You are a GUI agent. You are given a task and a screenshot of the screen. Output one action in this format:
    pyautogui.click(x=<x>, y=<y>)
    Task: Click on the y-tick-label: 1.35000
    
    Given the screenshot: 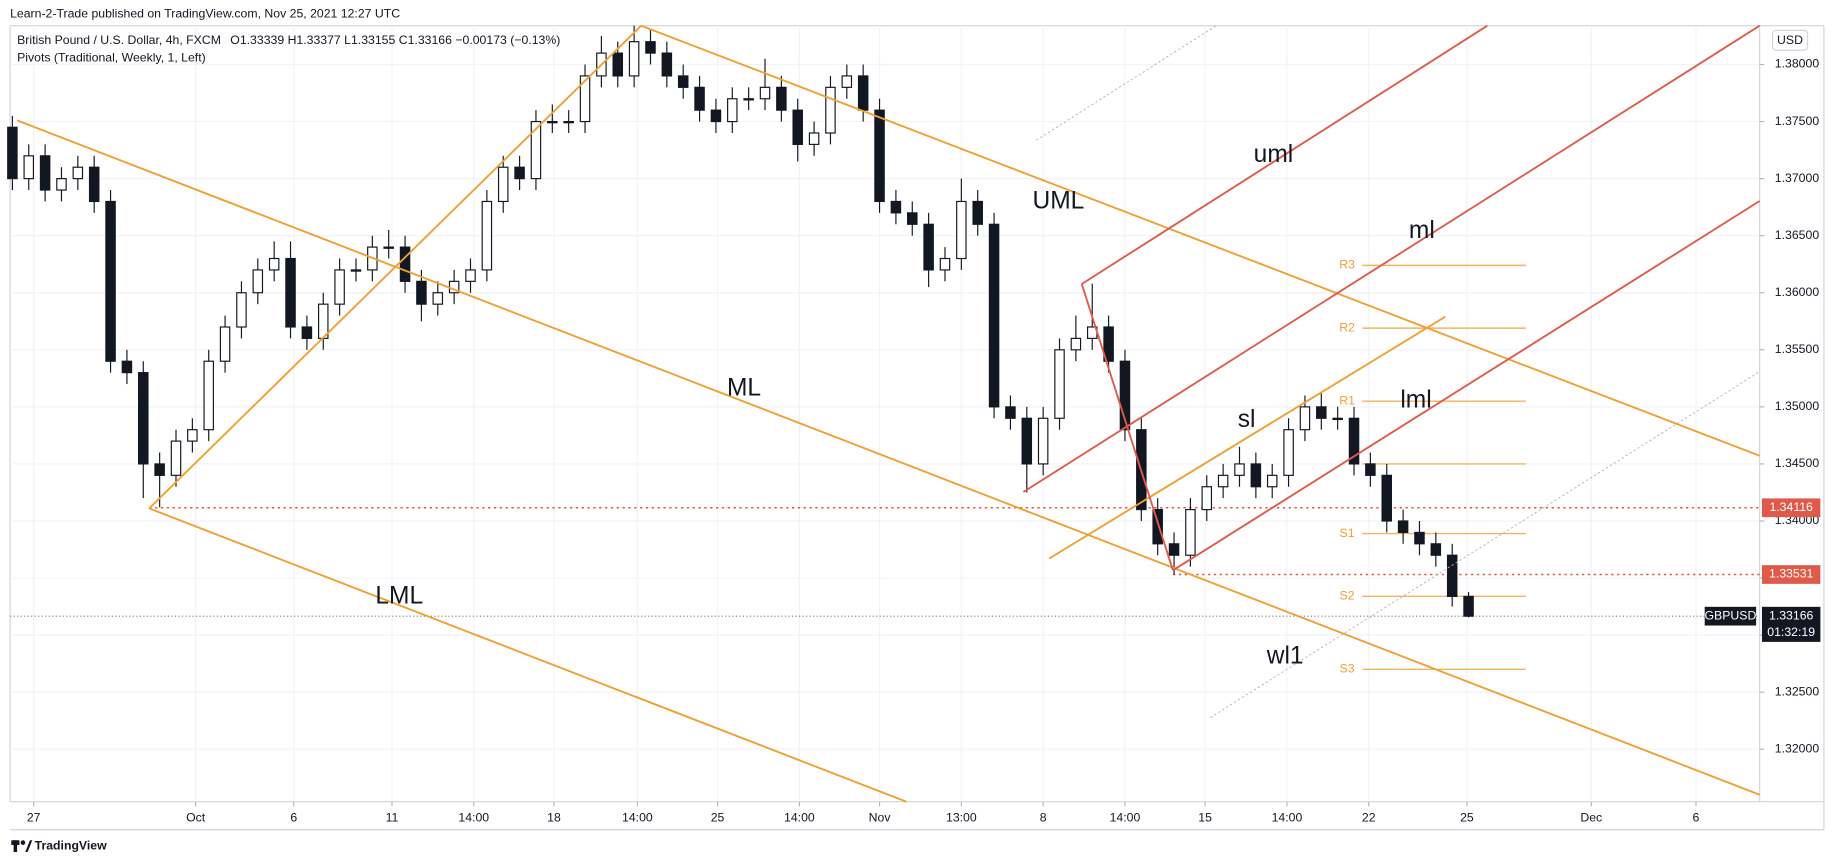 What is the action you would take?
    pyautogui.click(x=1797, y=406)
    